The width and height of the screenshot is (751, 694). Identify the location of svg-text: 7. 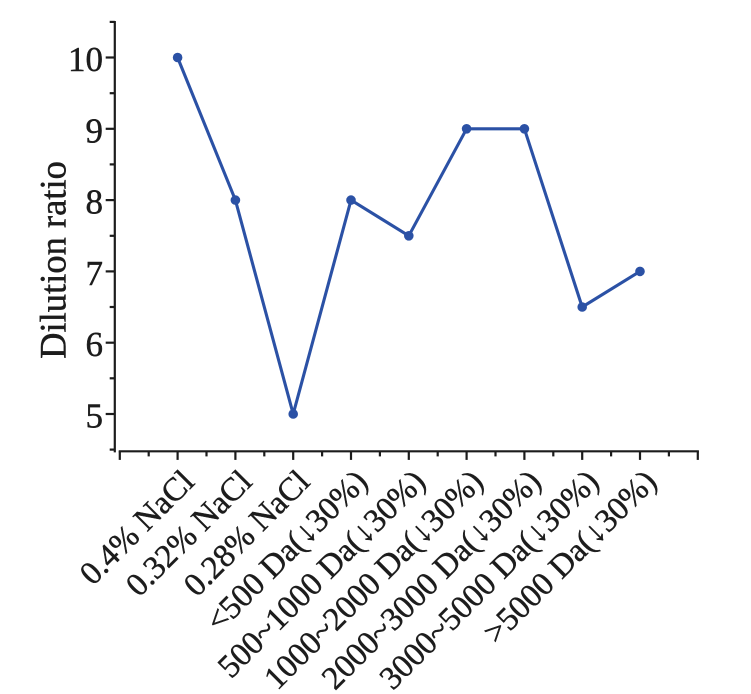
(95, 273).